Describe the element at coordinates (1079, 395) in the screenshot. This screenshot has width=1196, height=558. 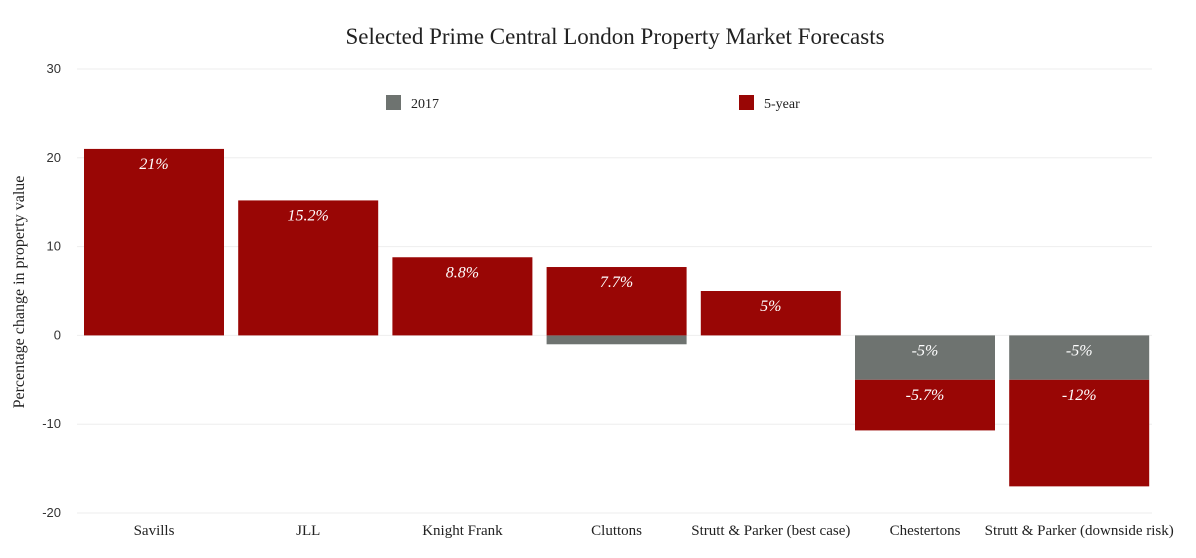
I see `data-label: -12%` at that location.